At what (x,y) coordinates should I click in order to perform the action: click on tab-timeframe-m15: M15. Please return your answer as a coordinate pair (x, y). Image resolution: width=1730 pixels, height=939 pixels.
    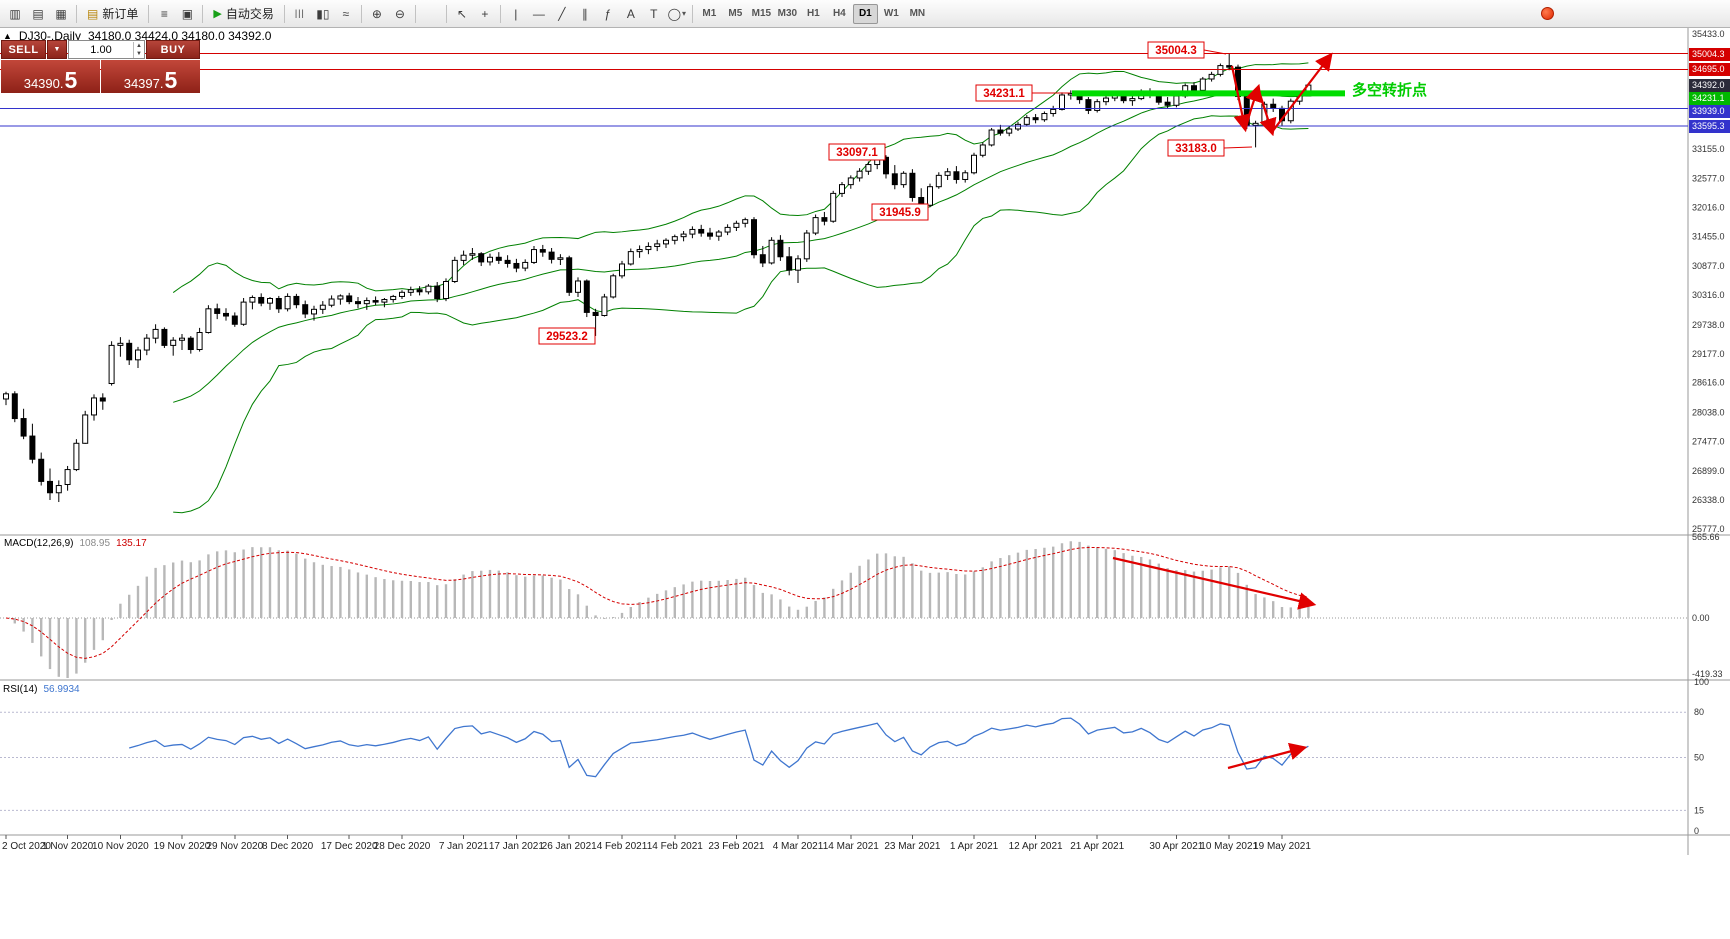
    Looking at the image, I should click on (761, 13).